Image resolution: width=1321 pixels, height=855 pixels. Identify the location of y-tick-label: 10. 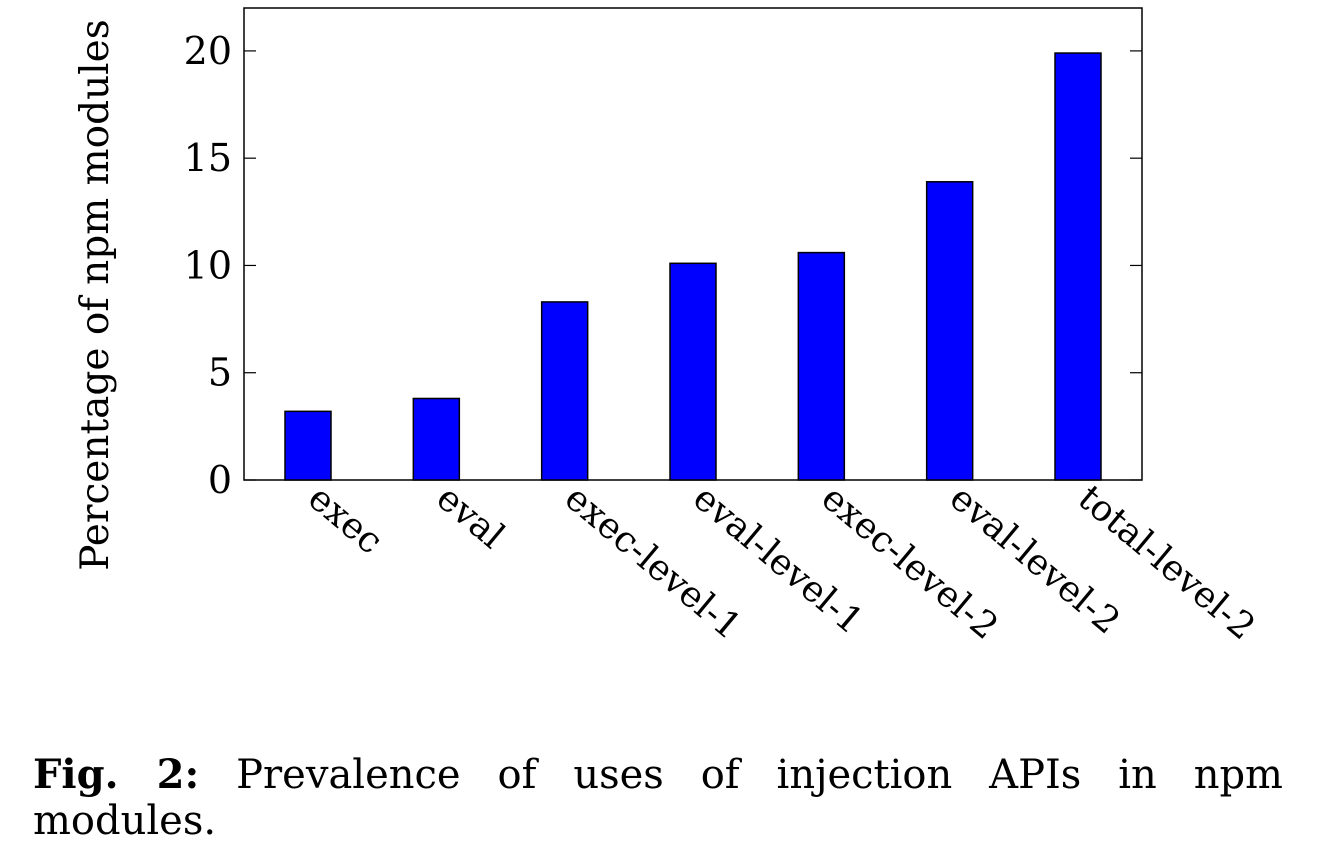
(208, 265).